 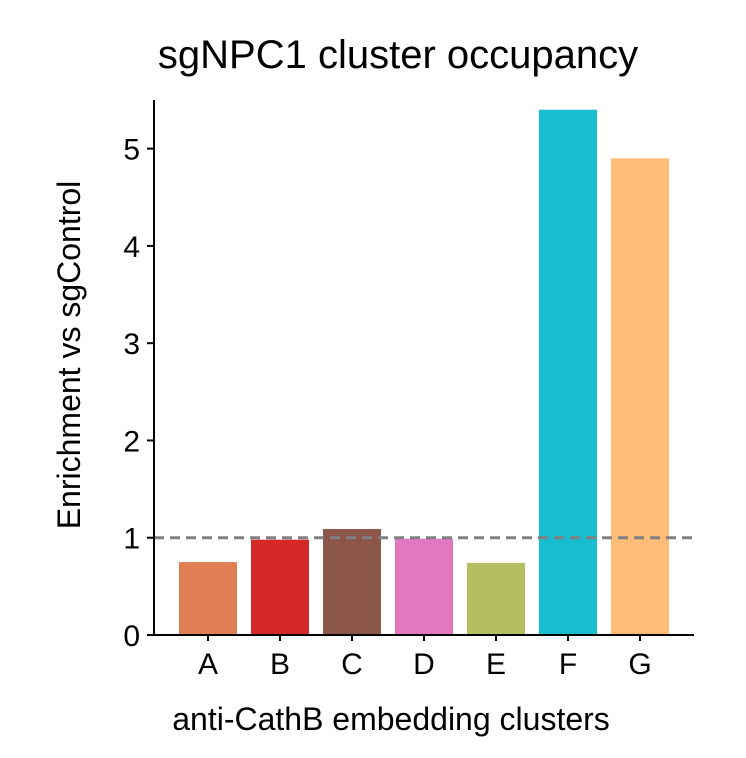 I want to click on x-tick-label-g: G, so click(x=639, y=664).